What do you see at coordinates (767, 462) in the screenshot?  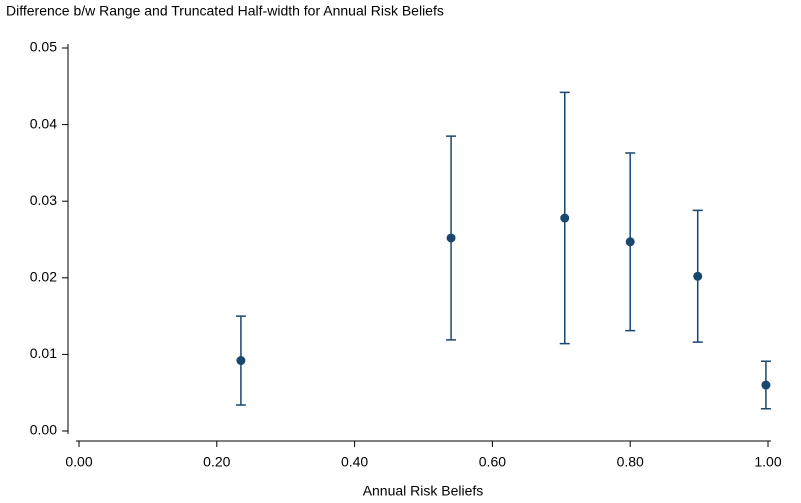 I see `x-tick-label: 1.00` at bounding box center [767, 462].